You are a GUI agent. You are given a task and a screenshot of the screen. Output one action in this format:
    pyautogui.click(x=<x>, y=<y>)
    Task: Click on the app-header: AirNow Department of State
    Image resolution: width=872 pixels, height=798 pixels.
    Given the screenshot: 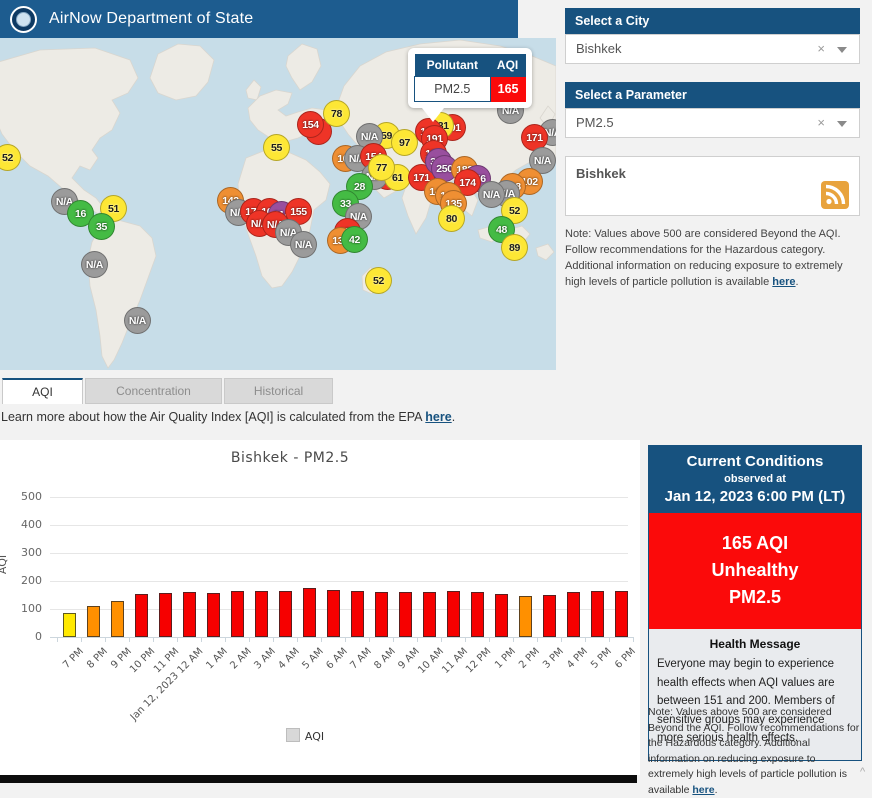 What is the action you would take?
    pyautogui.click(x=259, y=19)
    